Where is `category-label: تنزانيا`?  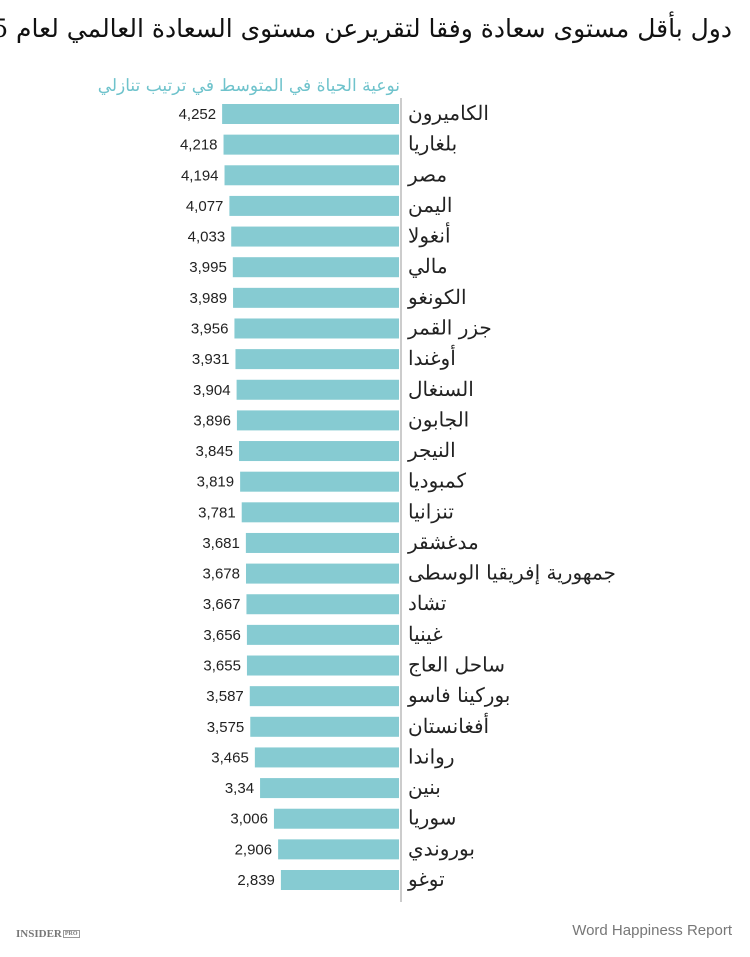
category-label: تنزانيا is located at coordinates (431, 511).